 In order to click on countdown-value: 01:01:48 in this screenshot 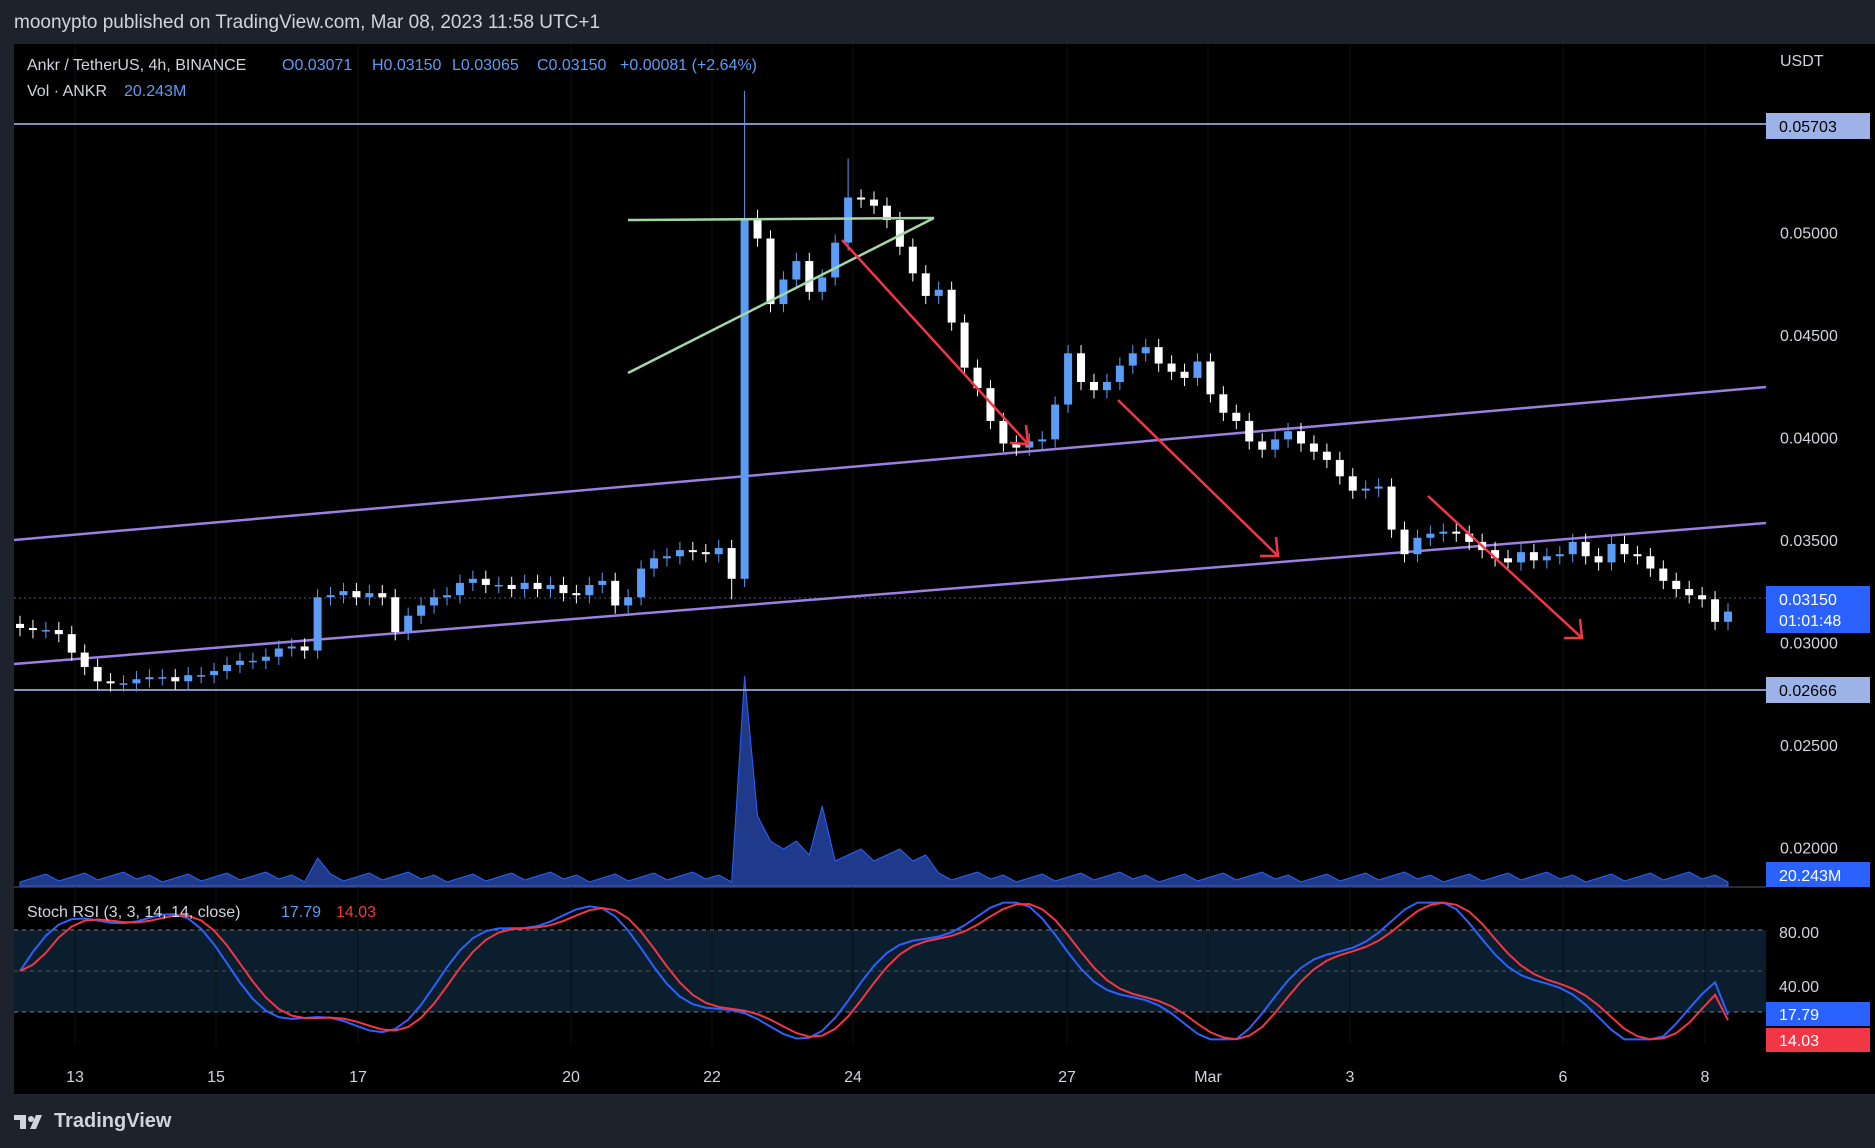, I will do `click(1810, 621)`.